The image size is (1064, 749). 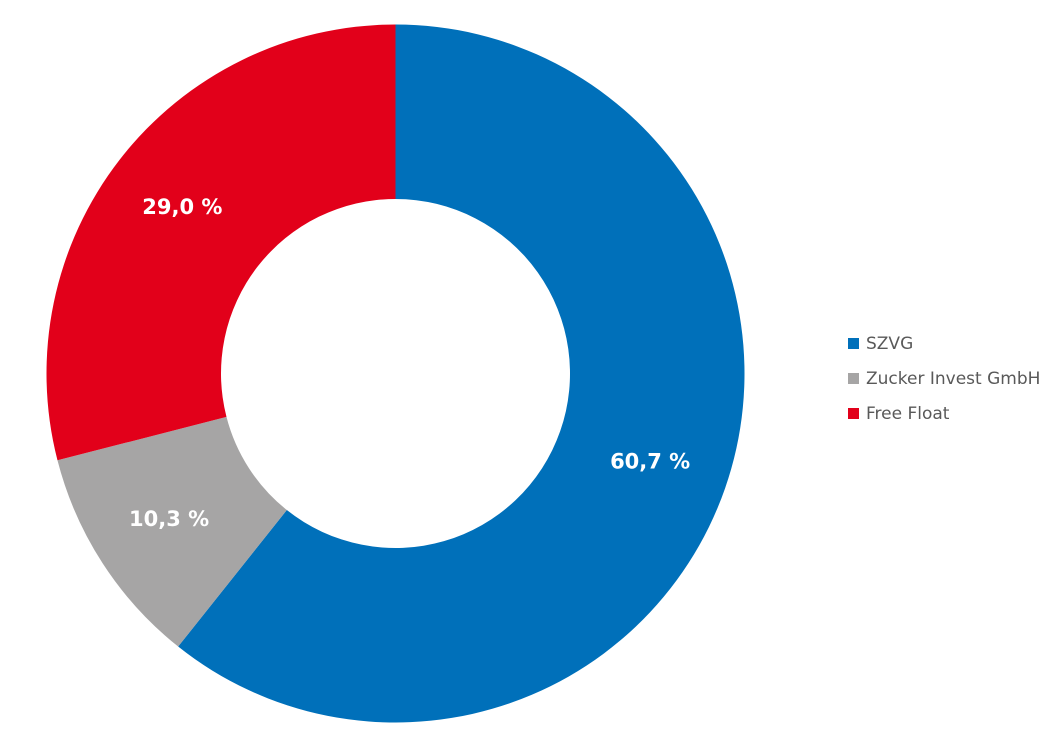 What do you see at coordinates (908, 413) in the screenshot?
I see `legend-label: Free Float` at bounding box center [908, 413].